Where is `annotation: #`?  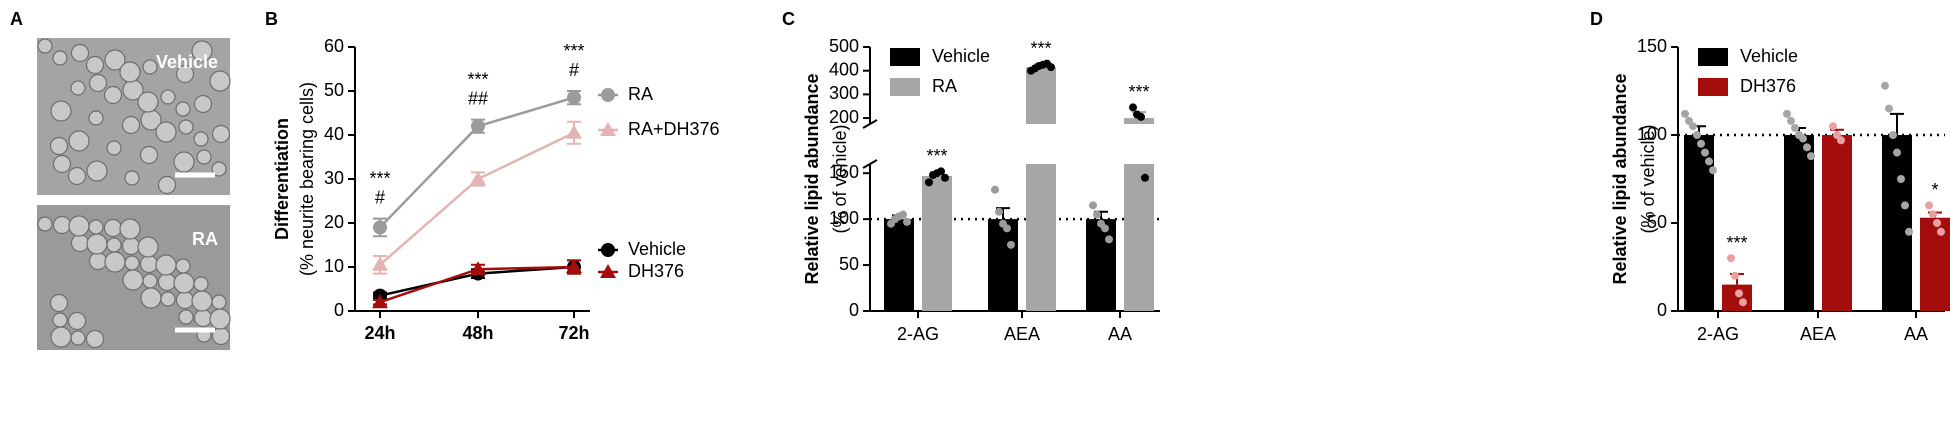
annotation: # is located at coordinates (574, 70).